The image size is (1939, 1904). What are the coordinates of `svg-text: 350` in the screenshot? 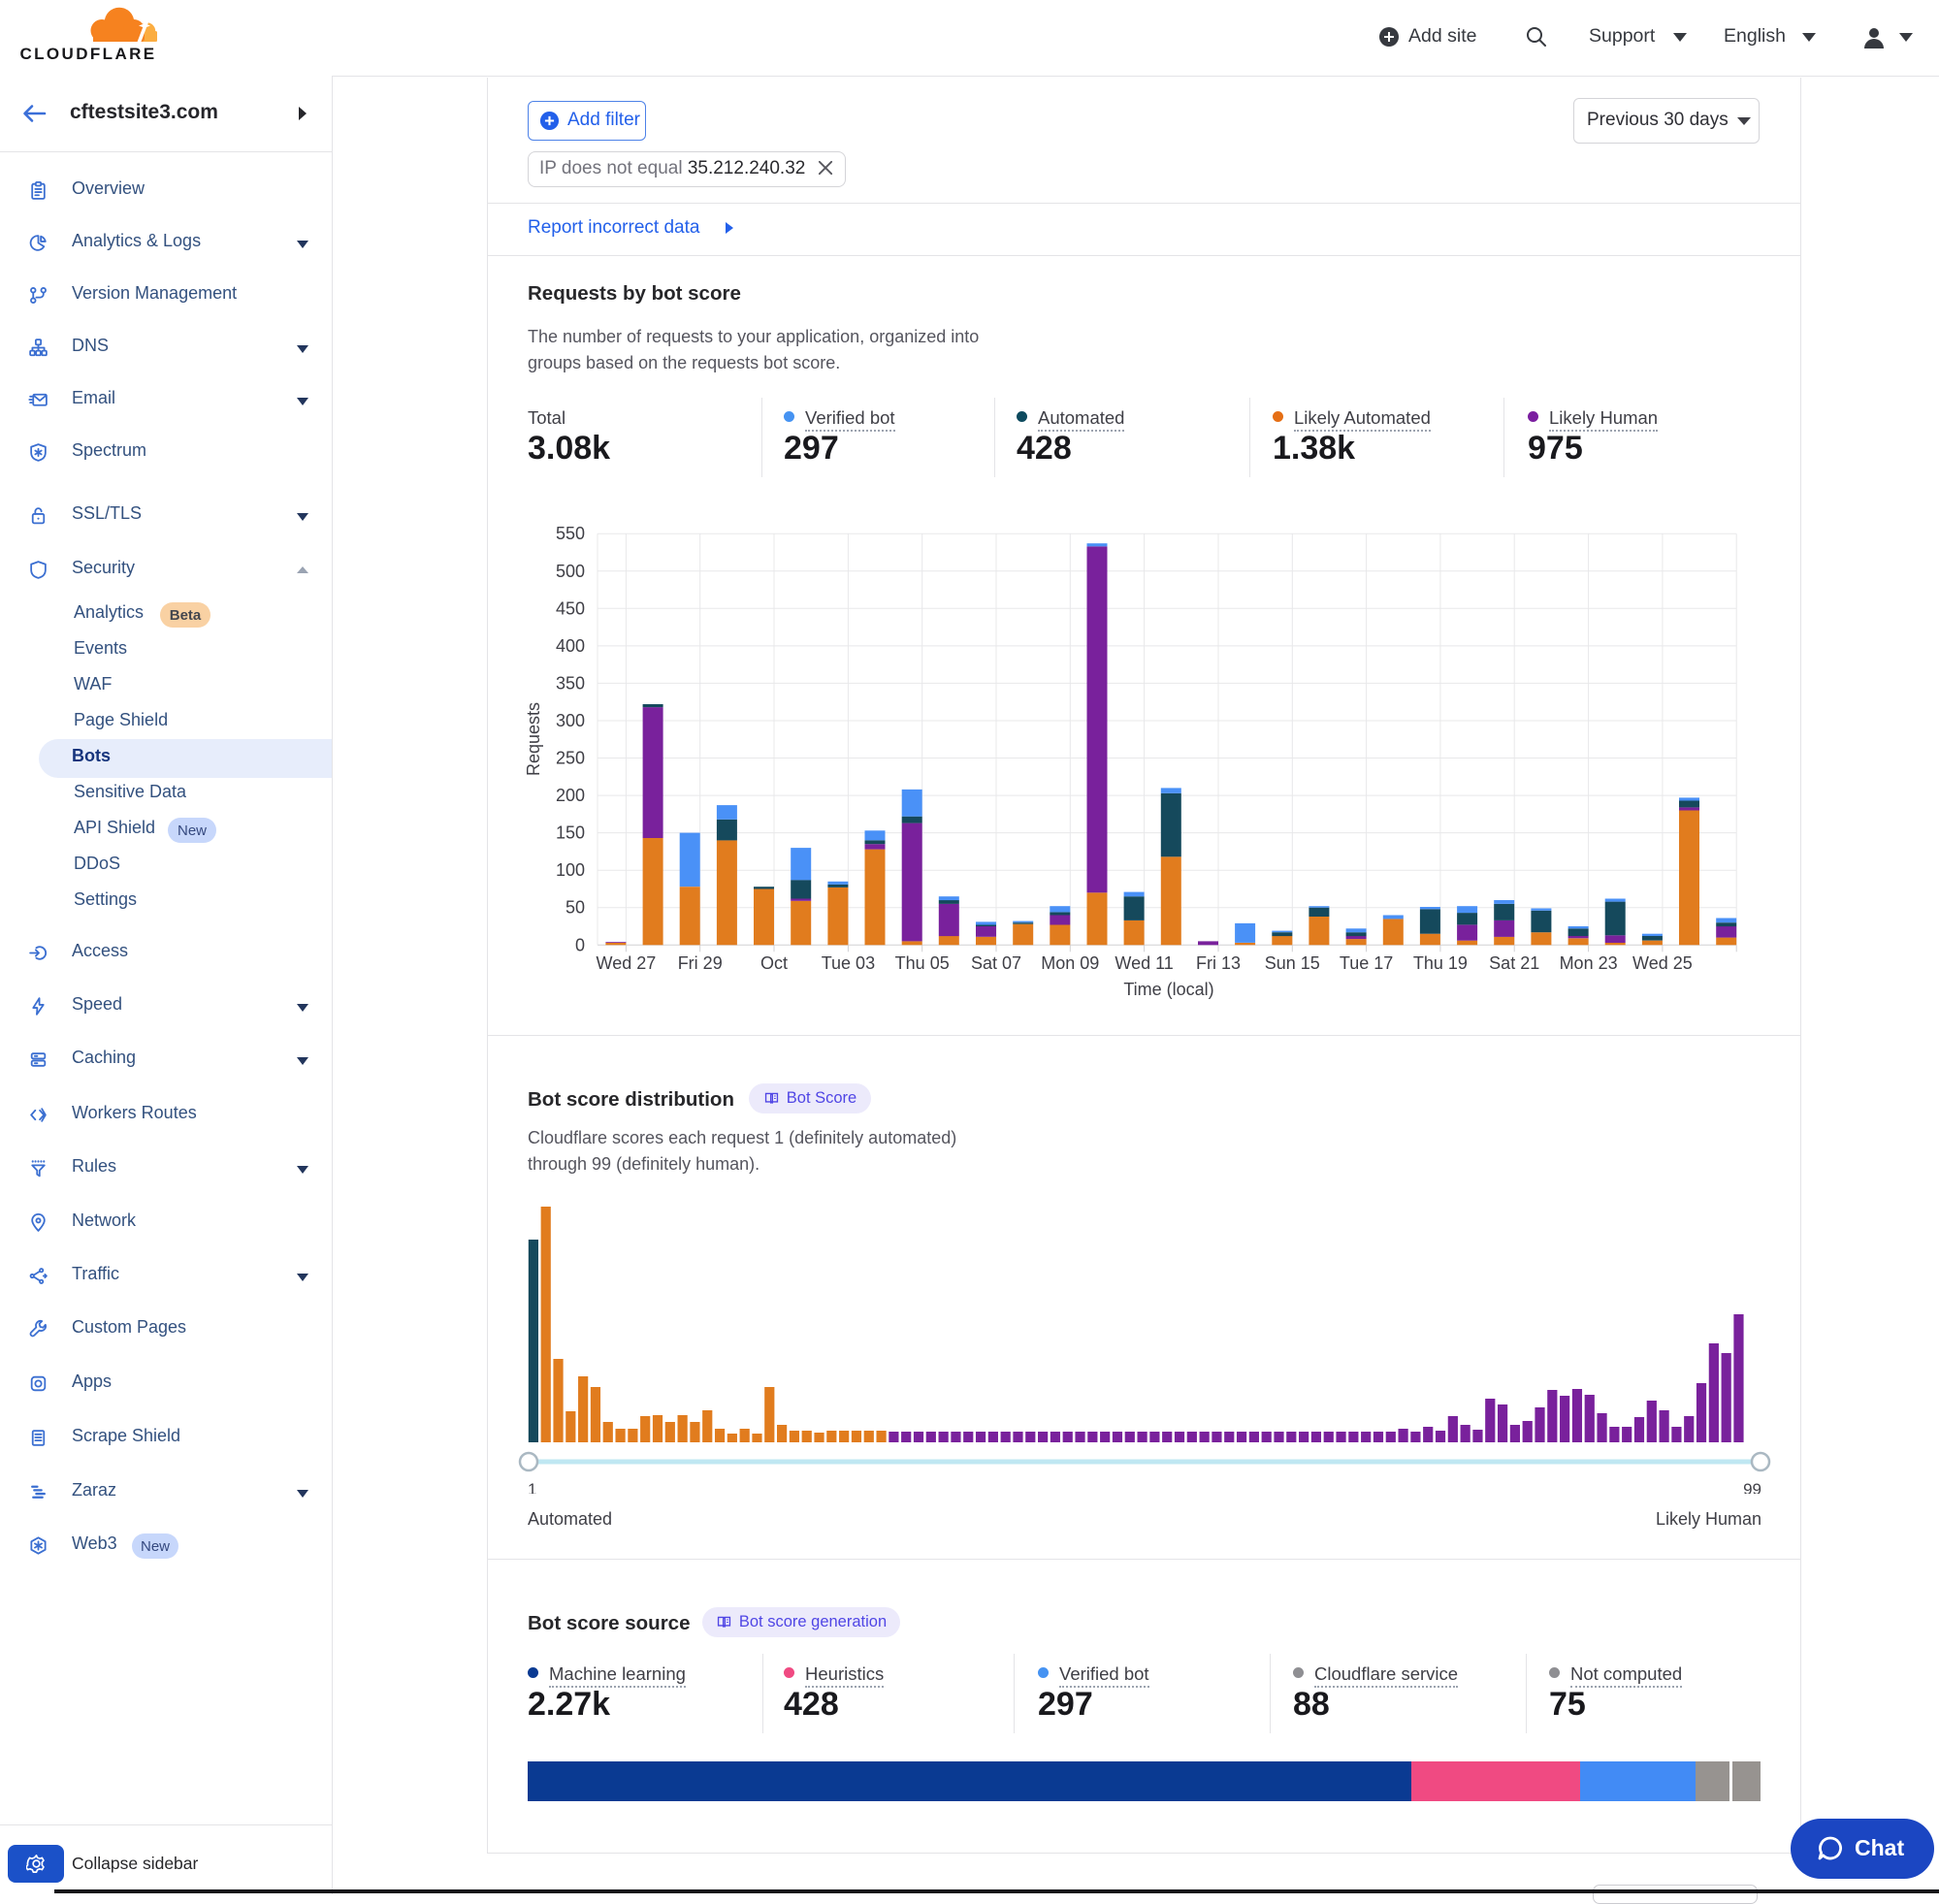 It's located at (570, 683).